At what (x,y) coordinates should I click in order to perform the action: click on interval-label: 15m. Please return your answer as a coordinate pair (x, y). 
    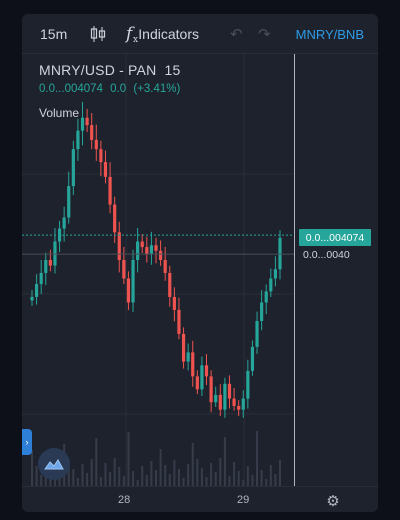
    Looking at the image, I should click on (54, 34).